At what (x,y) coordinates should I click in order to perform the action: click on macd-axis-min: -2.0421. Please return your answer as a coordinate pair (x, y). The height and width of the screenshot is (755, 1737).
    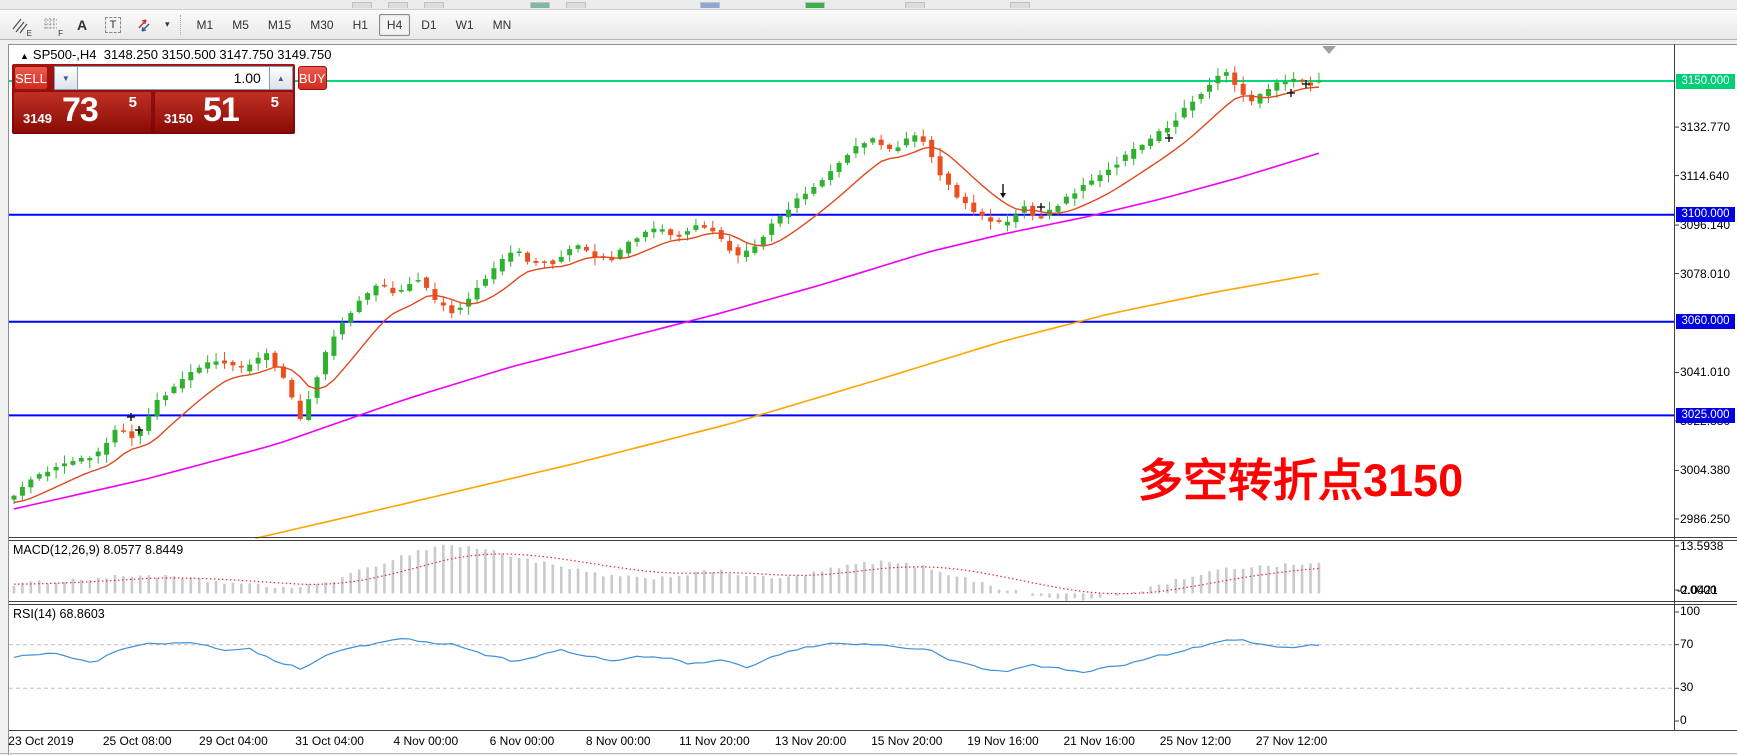
    Looking at the image, I should click on (1697, 590).